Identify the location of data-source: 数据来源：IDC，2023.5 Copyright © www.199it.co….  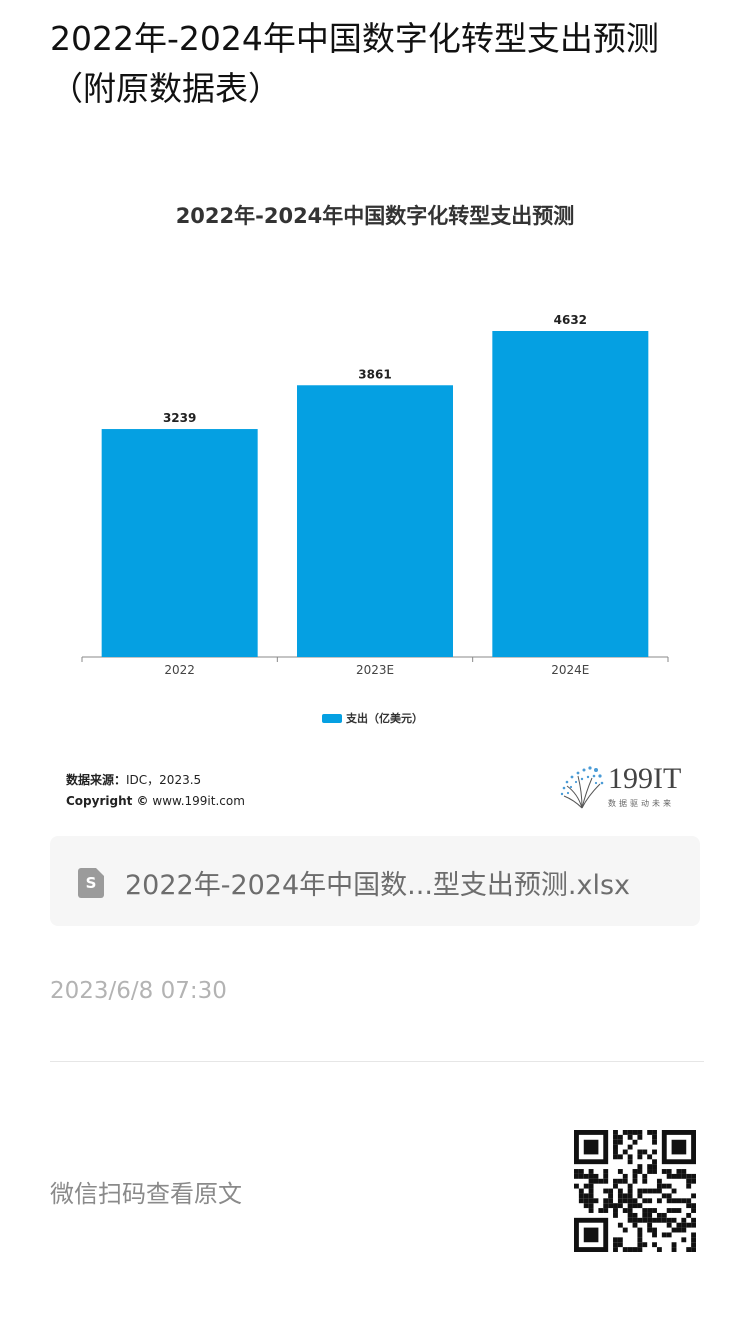
(155, 791).